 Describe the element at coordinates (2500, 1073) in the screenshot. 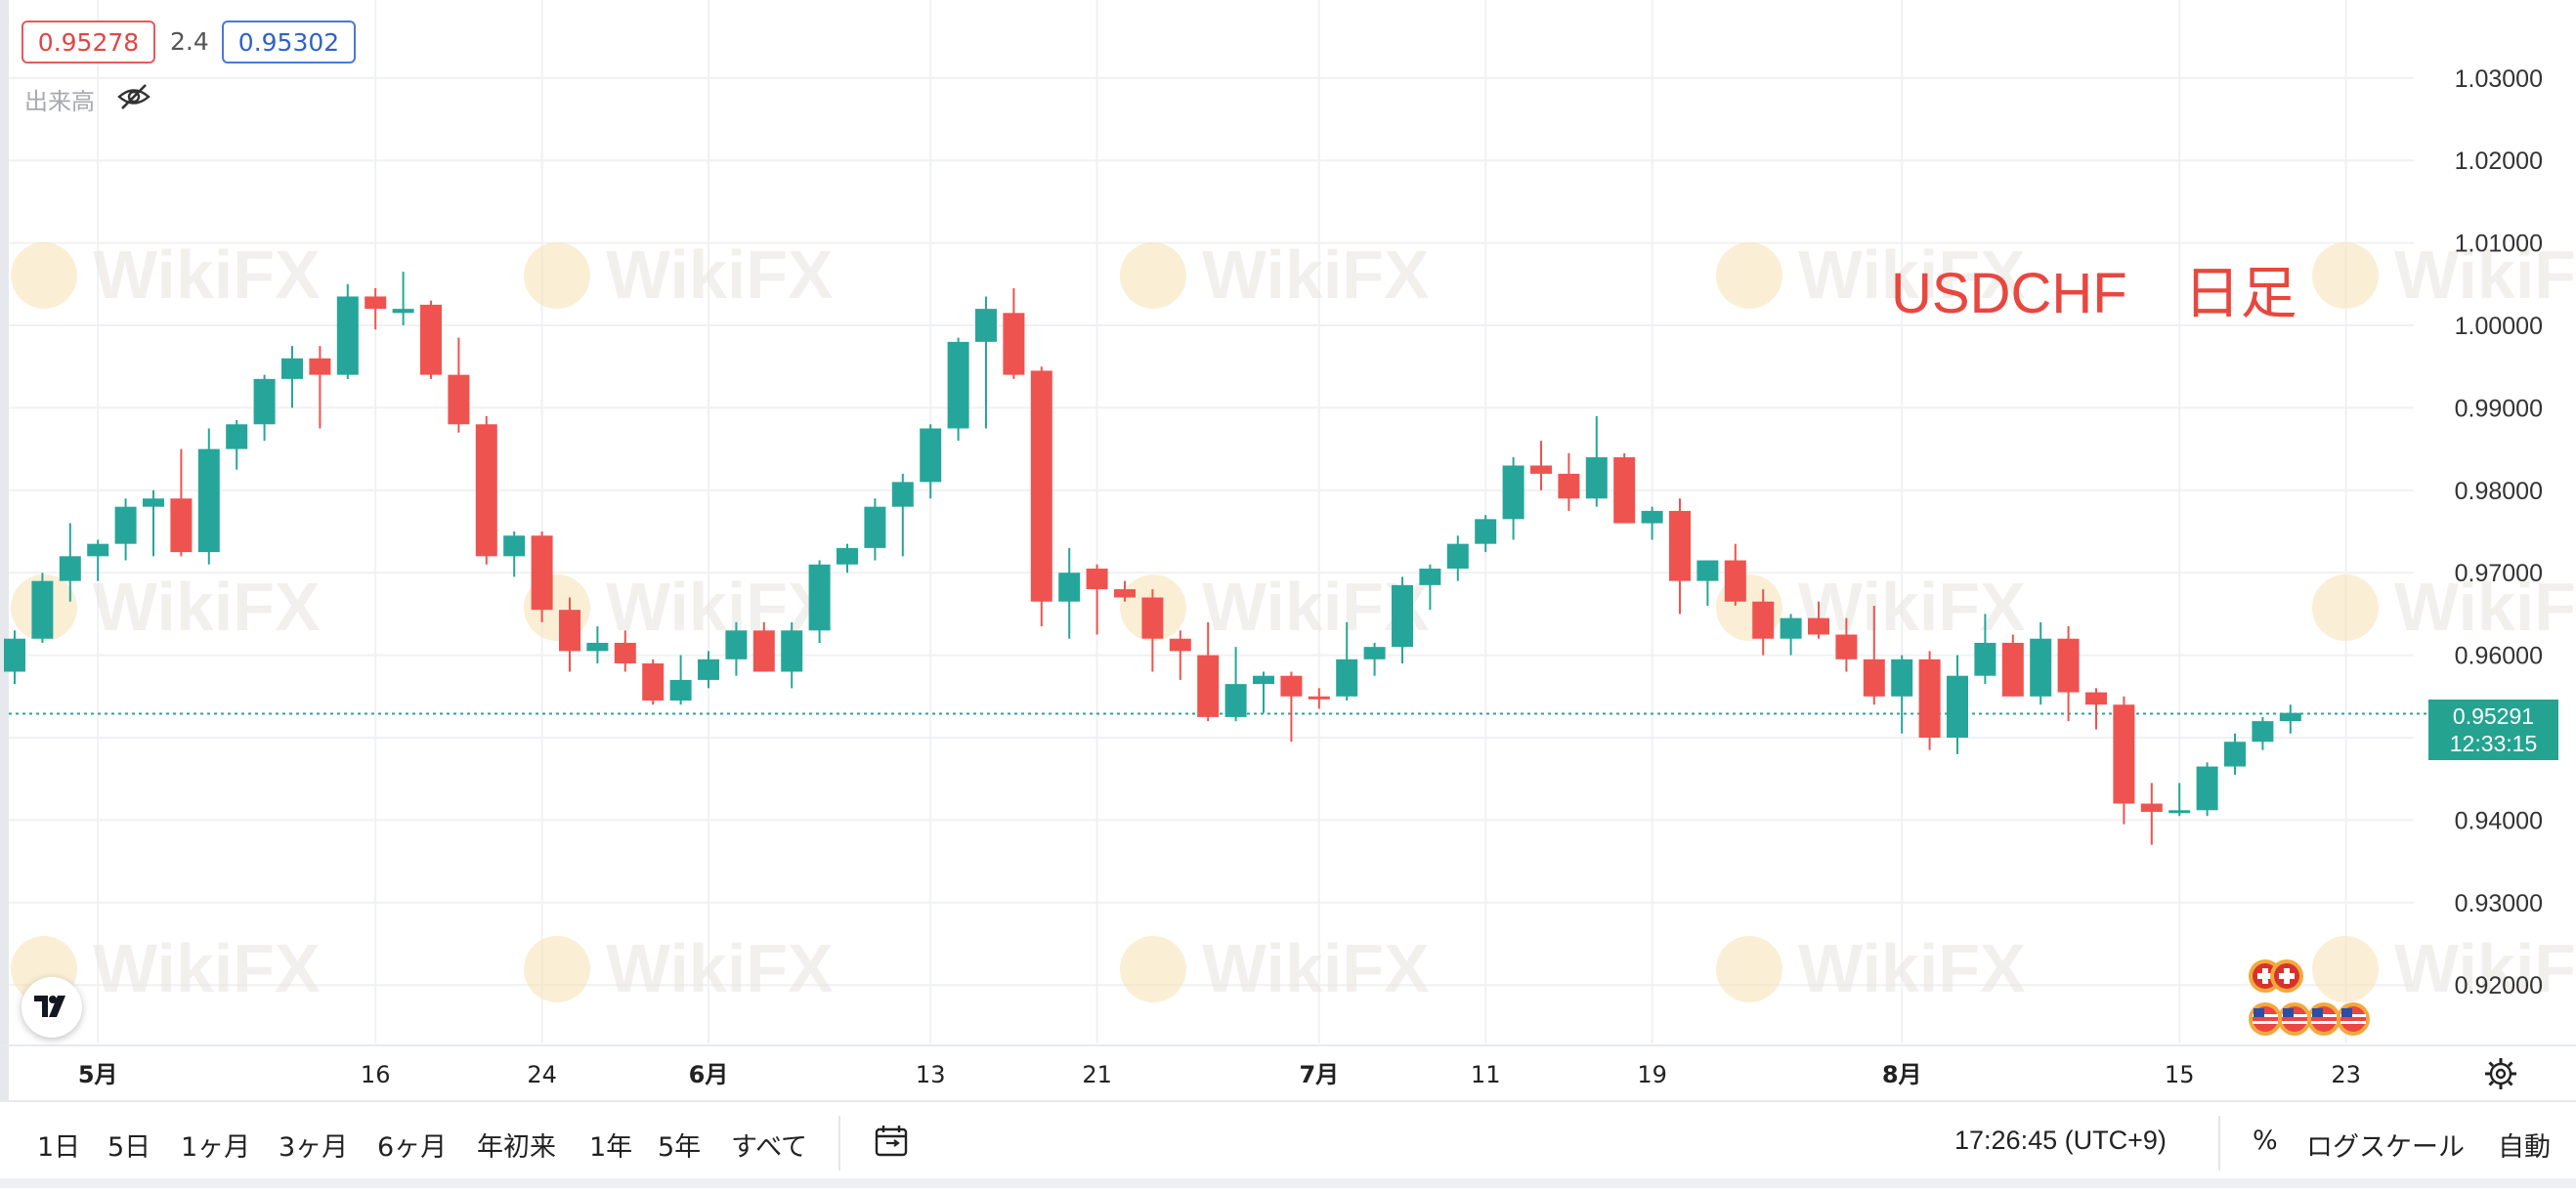

I see `settings-gear-icon` at that location.